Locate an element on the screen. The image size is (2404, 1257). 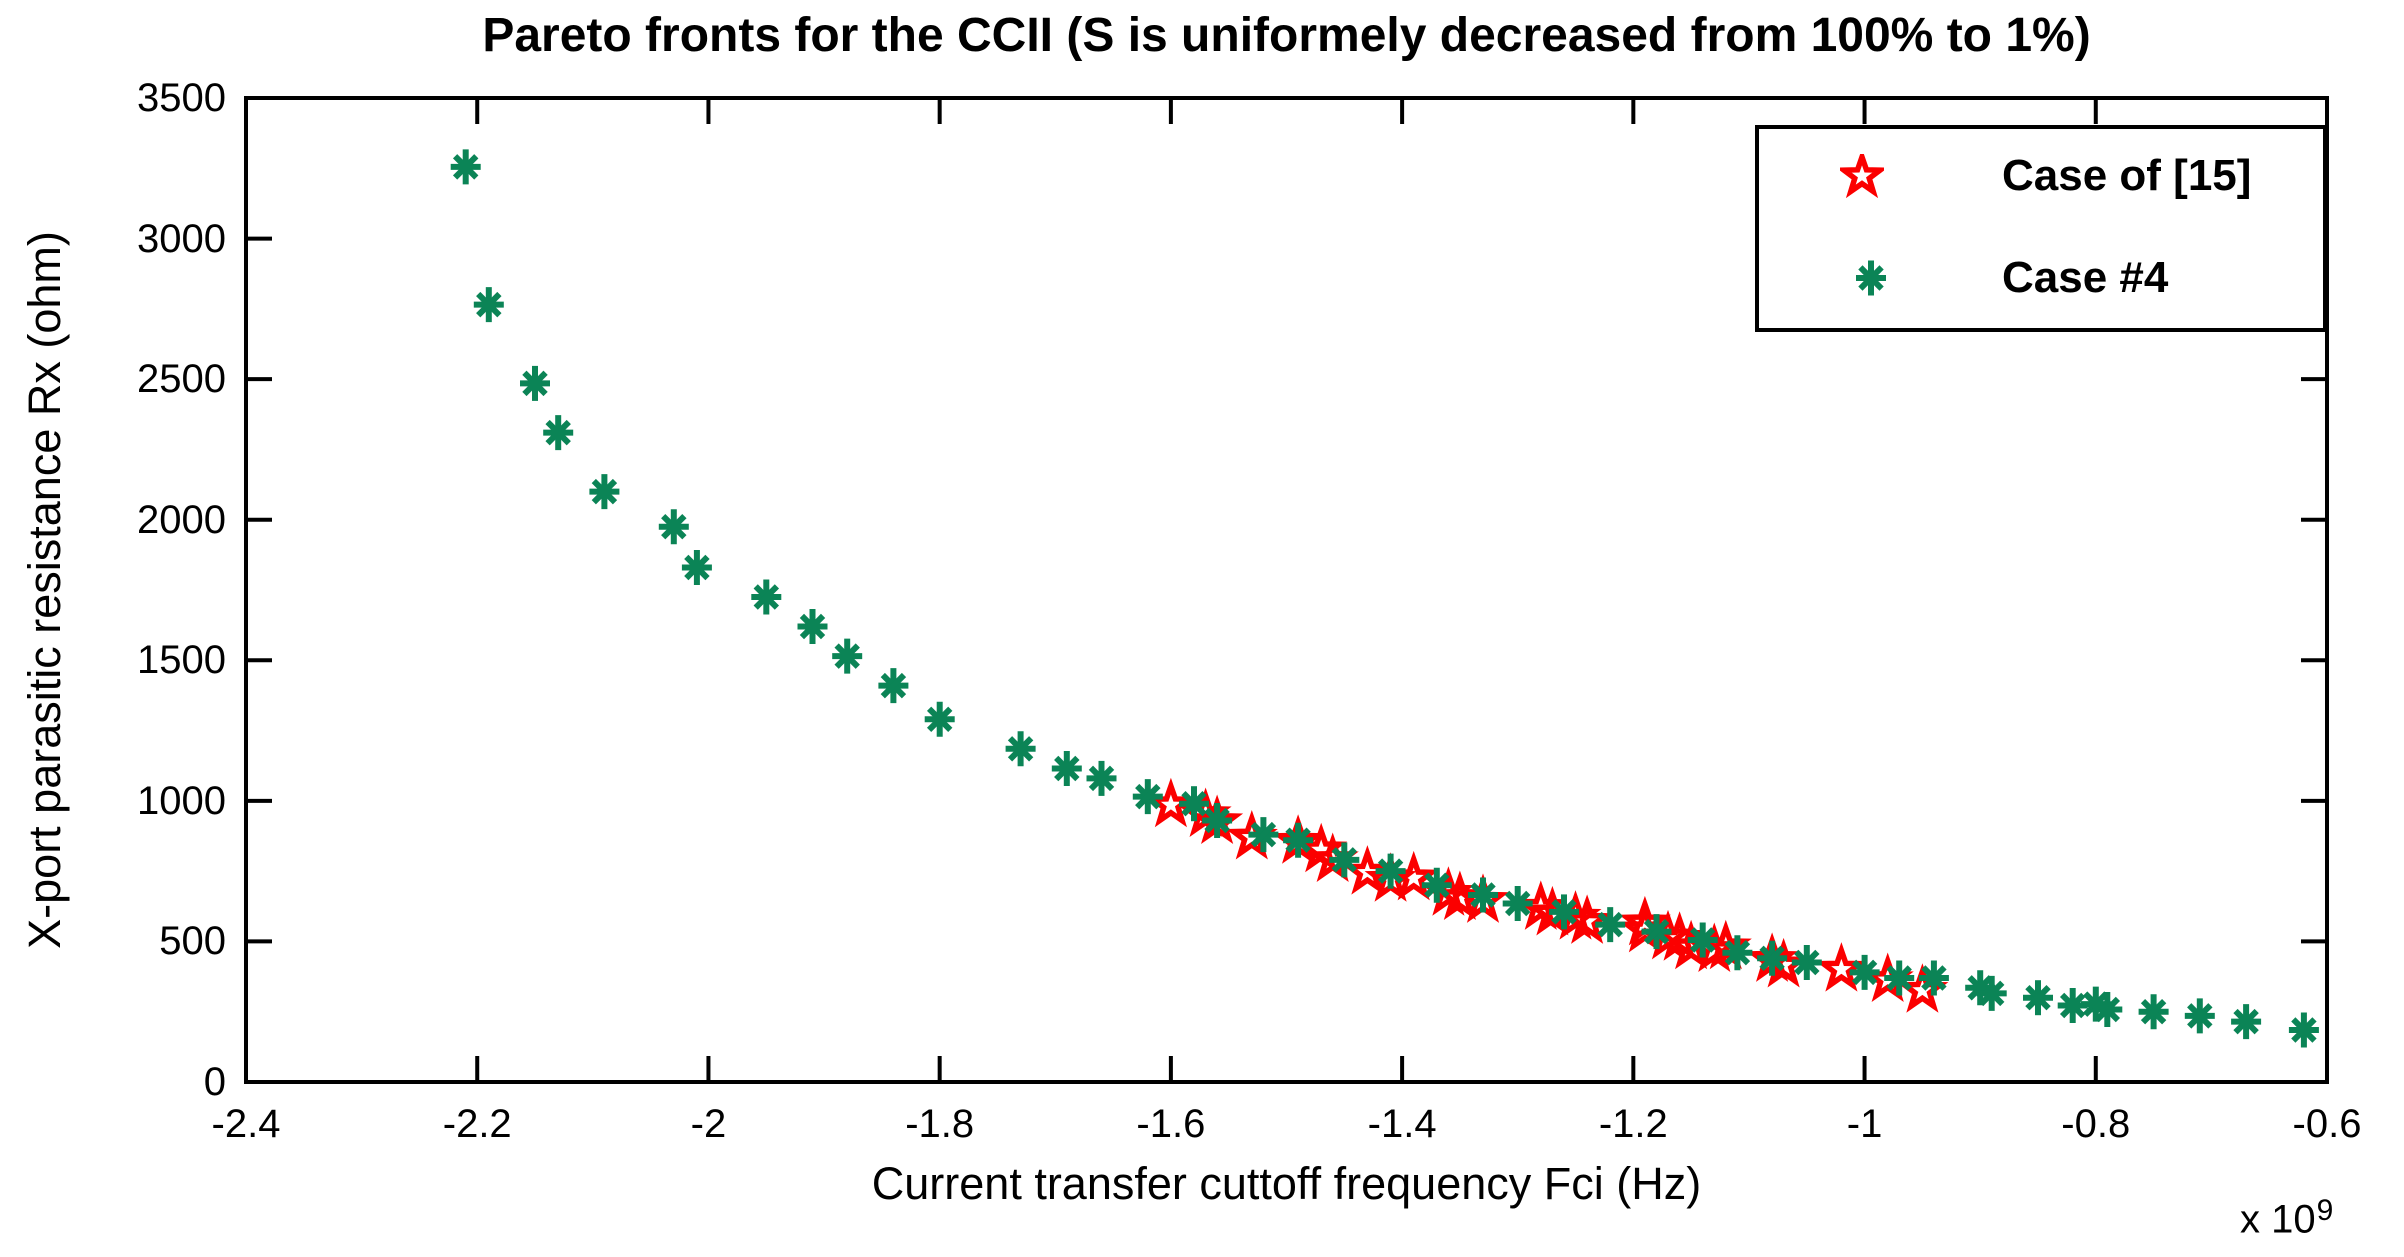
legend-entry-case-of-15: Case of [15] is located at coordinates (2041, 176).